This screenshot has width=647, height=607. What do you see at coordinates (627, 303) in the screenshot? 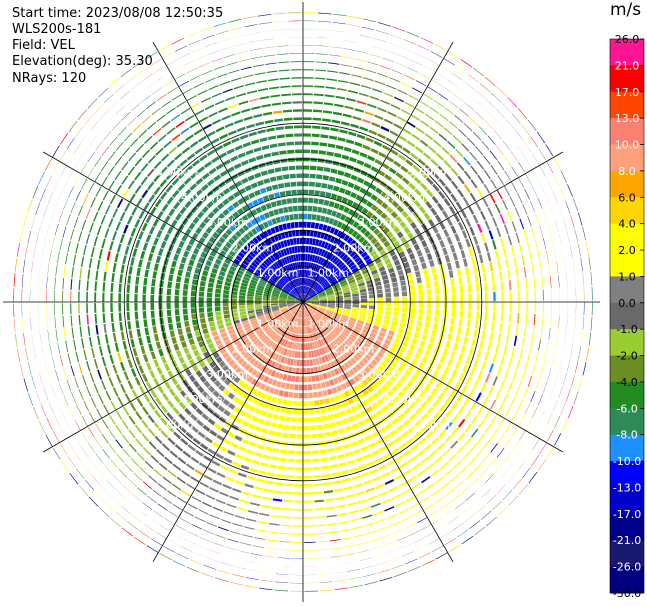
I see `colorbar-tick-label: 0.0` at bounding box center [627, 303].